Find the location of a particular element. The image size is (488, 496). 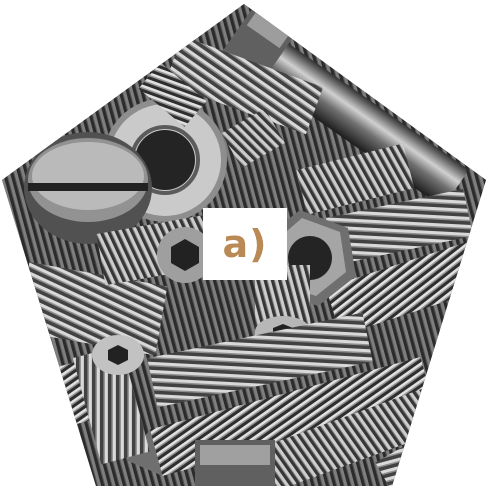

panel-label-box: a) is located at coordinates (245, 244).